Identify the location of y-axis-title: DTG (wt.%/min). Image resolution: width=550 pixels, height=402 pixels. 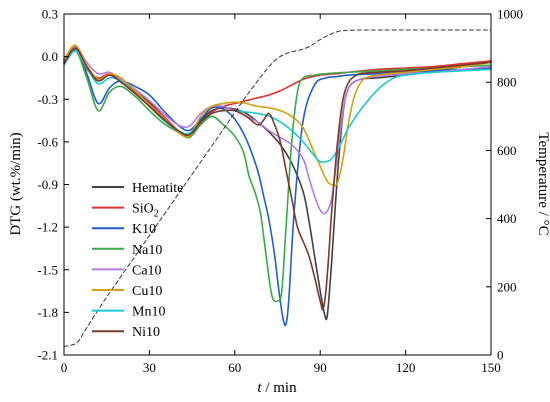
(16, 183).